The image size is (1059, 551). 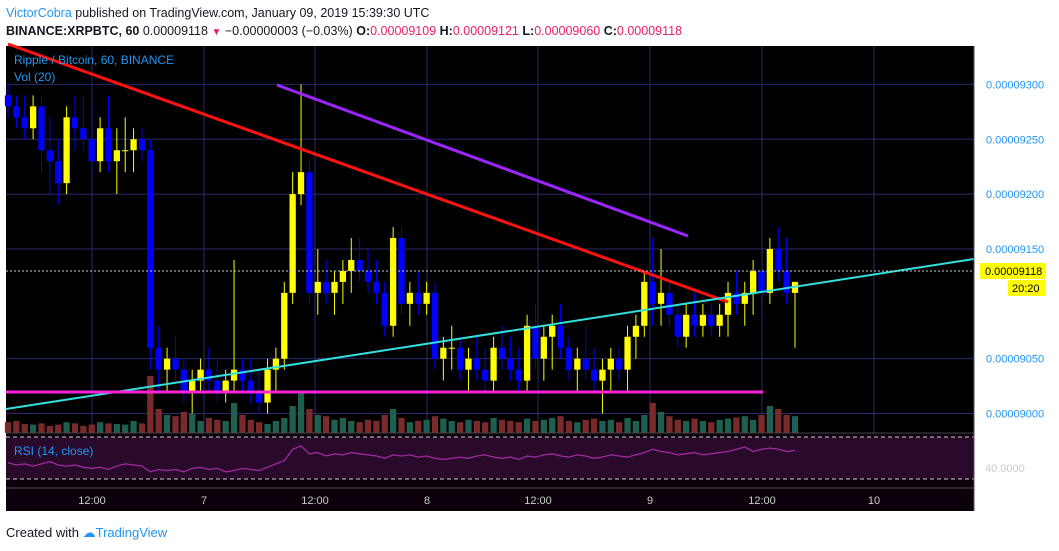 I want to click on volume-legend: Vol (20), so click(x=34, y=77).